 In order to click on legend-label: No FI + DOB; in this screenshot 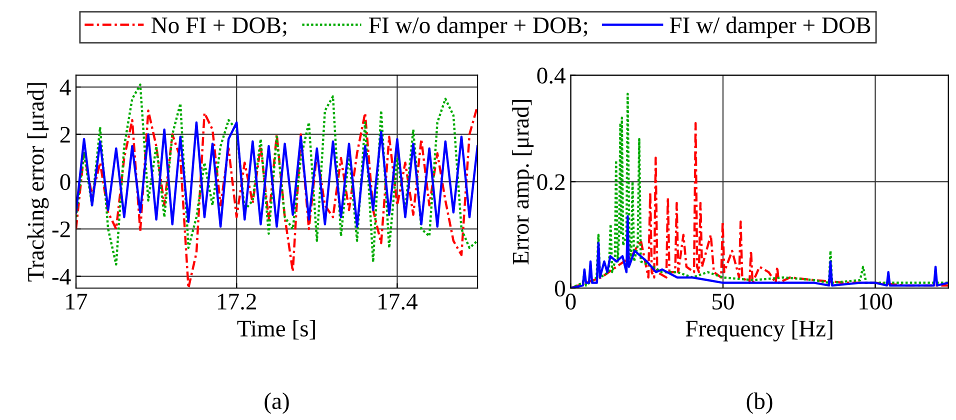, I will do `click(218, 27)`.